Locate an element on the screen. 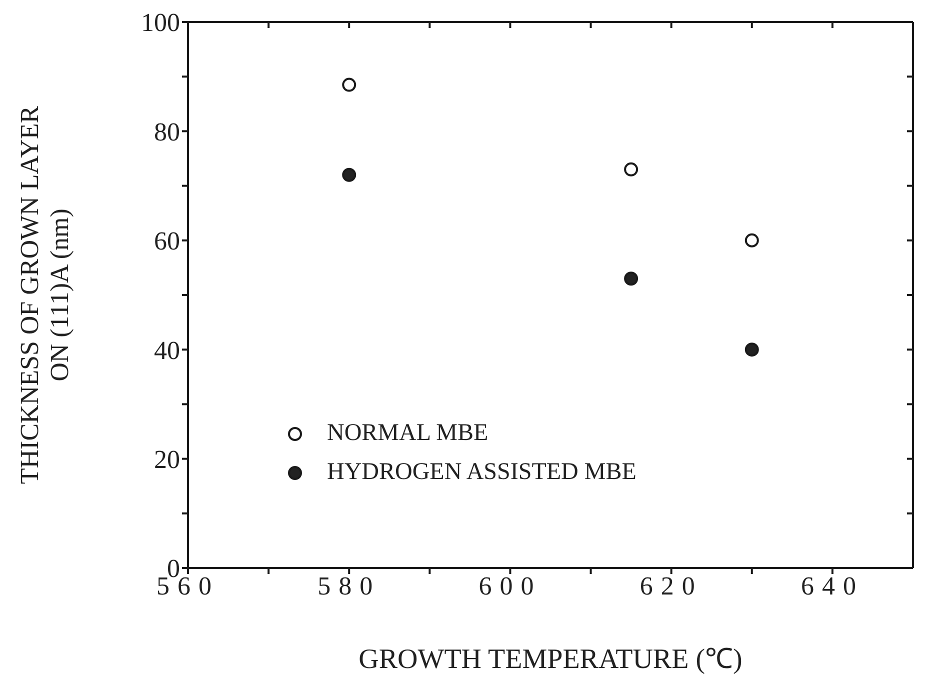 The image size is (941, 698). x-tick-label: 600 is located at coordinates (510, 585).